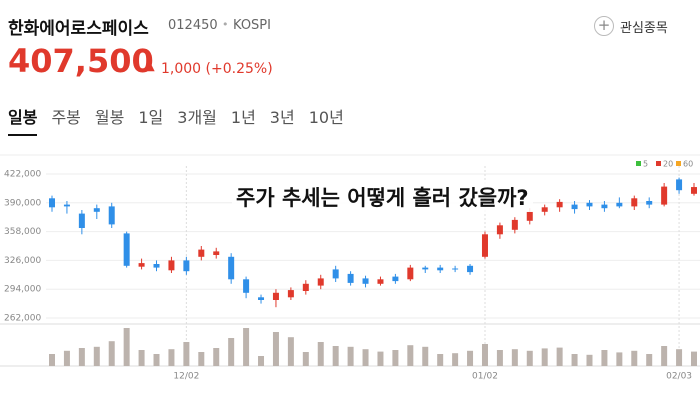 This screenshot has height=400, width=700. I want to click on y-tick-label: 326,000, so click(22, 261).